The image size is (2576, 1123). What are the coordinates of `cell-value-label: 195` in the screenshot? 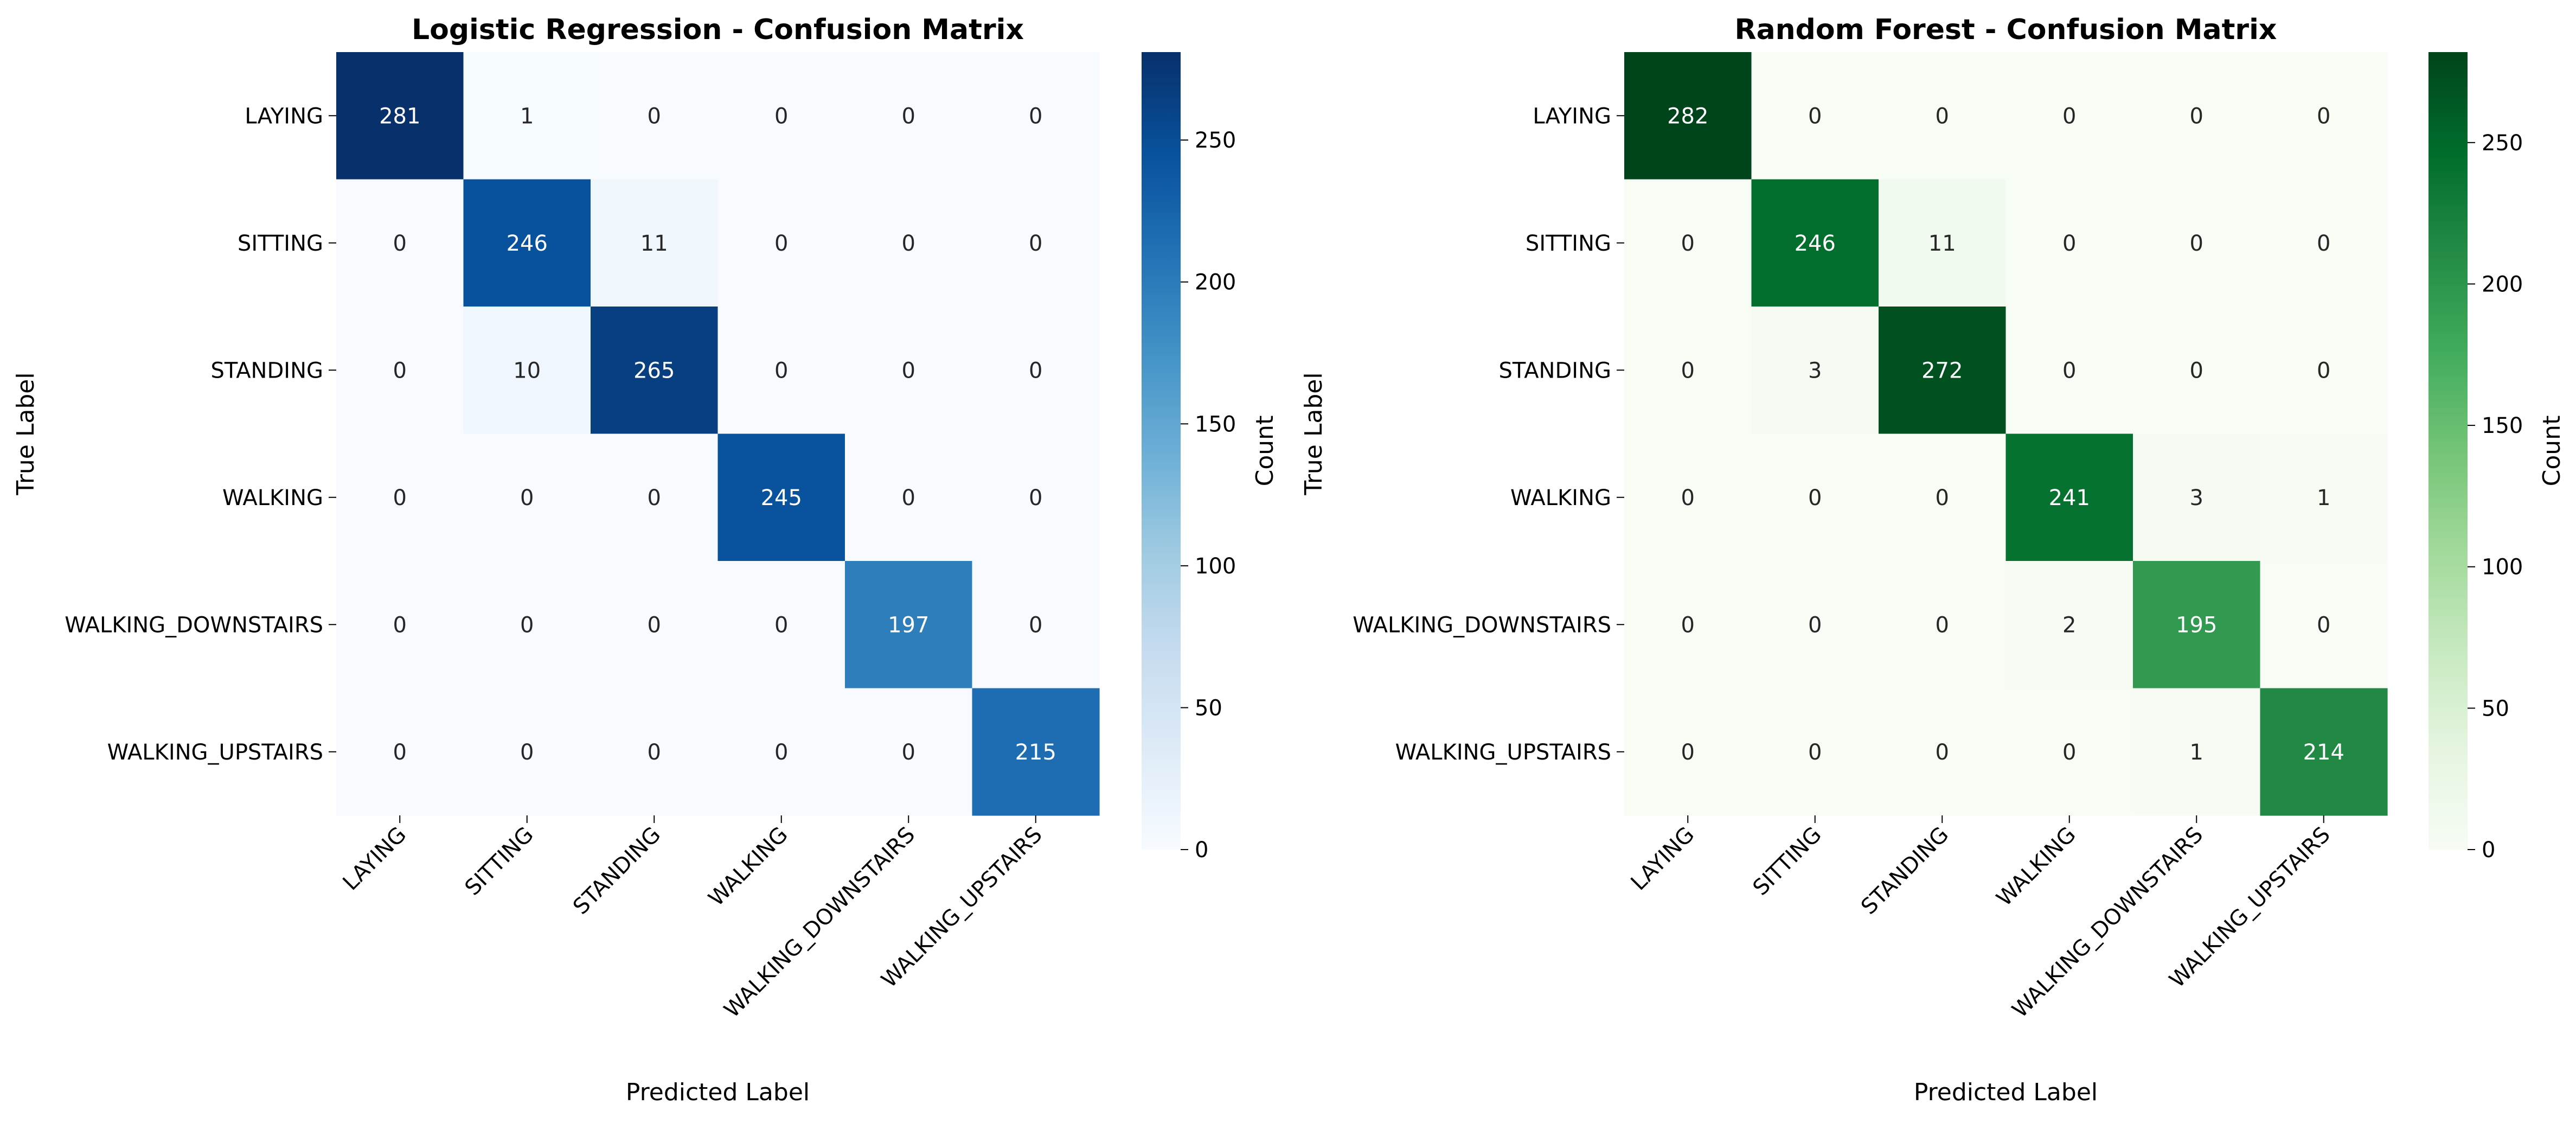 It's located at (2196, 624).